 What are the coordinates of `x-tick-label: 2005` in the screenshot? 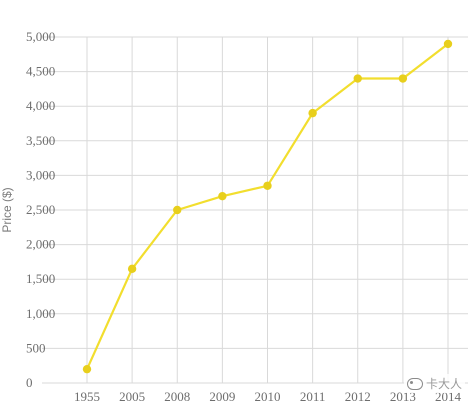 It's located at (132, 396).